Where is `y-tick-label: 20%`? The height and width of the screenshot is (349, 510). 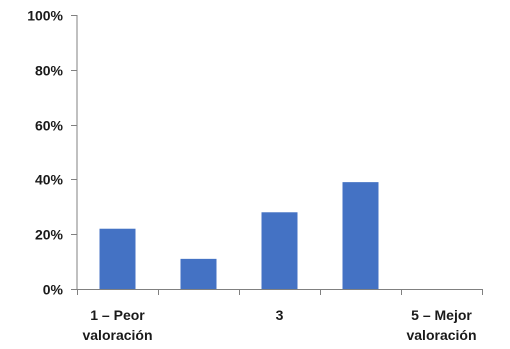
y-tick-label: 20% is located at coordinates (49, 235).